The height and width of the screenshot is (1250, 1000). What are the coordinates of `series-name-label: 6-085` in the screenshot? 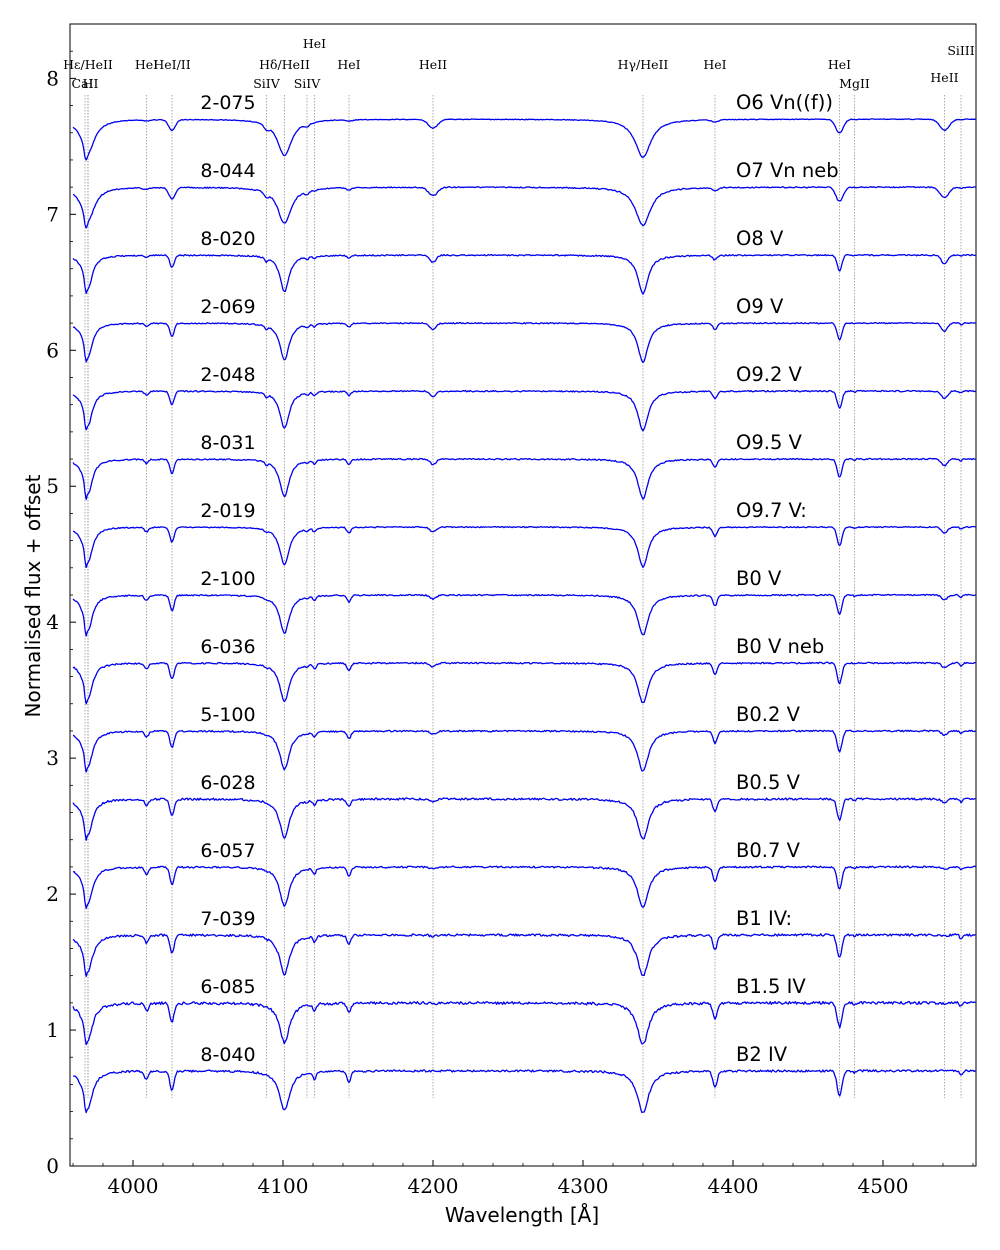 It's located at (227, 987).